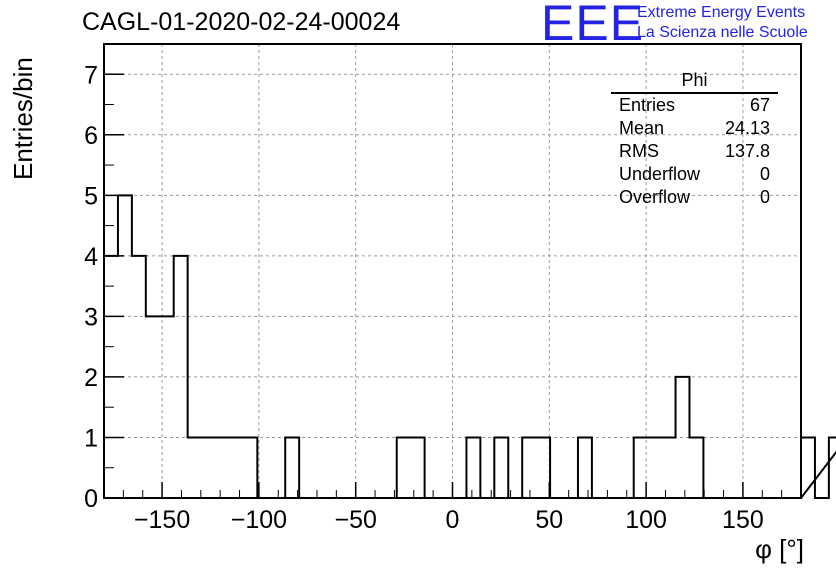 This screenshot has height=572, width=836. Describe the element at coordinates (91, 499) in the screenshot. I see `y-tick-label: 0` at that location.